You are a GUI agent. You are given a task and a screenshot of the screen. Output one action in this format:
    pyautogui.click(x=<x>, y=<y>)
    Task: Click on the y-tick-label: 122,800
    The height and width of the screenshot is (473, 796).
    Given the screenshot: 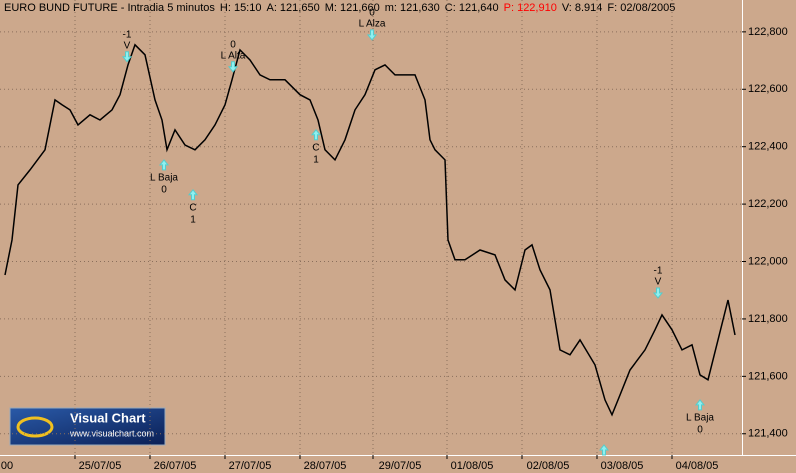 What is the action you would take?
    pyautogui.click(x=768, y=32)
    